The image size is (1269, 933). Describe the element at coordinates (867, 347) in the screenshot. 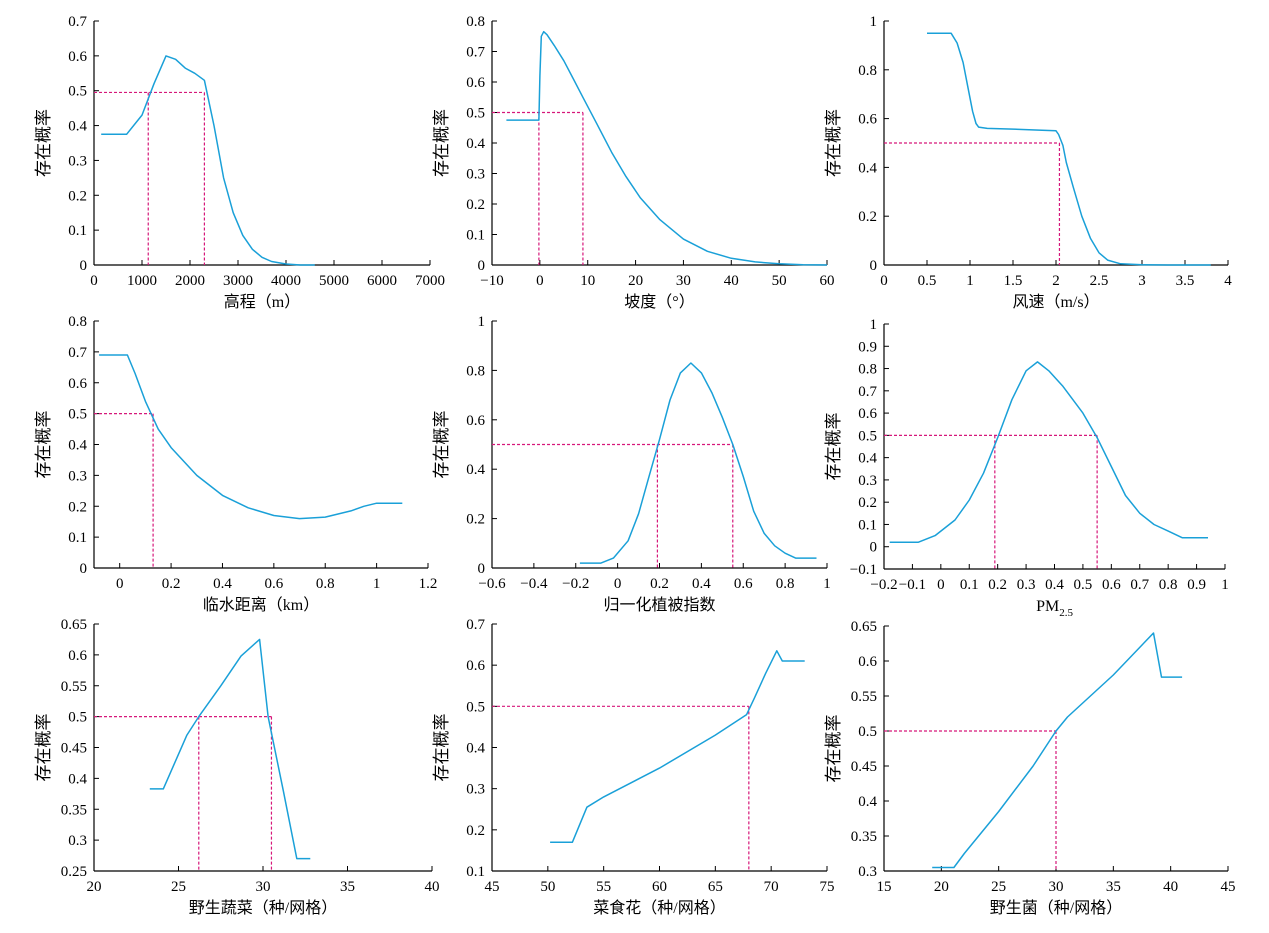

I see `y-tick-label: 0.9` at that location.